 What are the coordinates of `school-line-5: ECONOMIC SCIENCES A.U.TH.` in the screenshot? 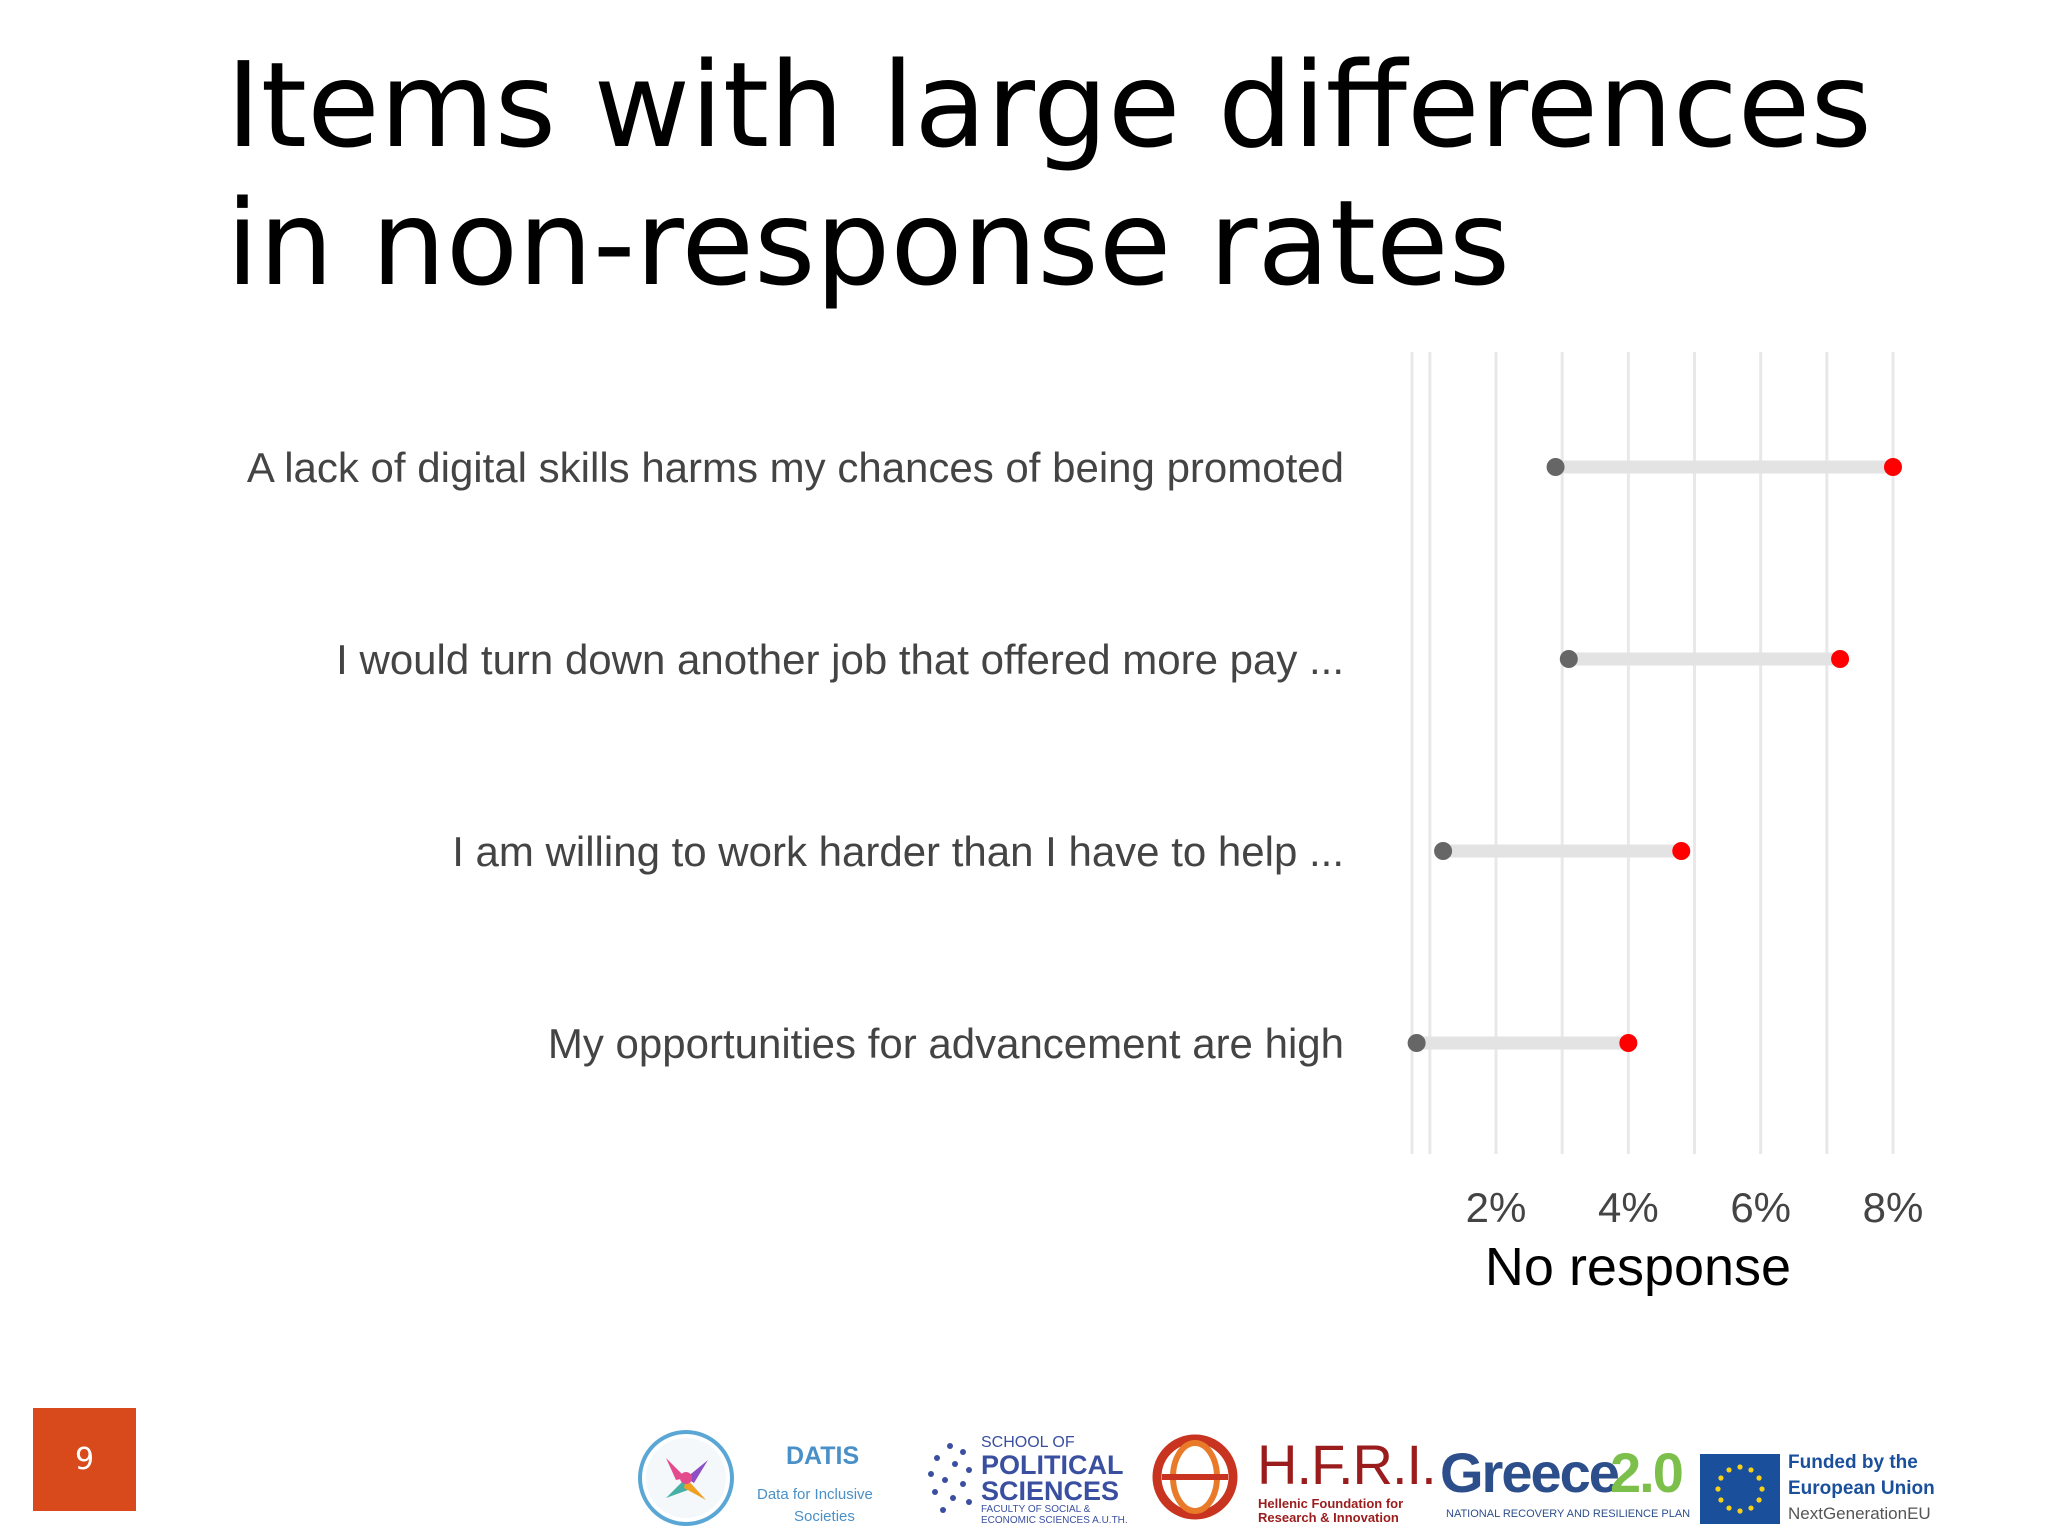 It's located at (1054, 1520).